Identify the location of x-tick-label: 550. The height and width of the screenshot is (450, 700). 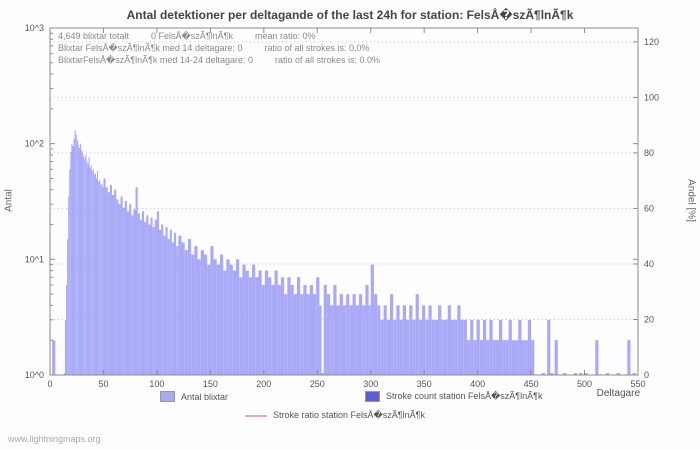
(637, 384).